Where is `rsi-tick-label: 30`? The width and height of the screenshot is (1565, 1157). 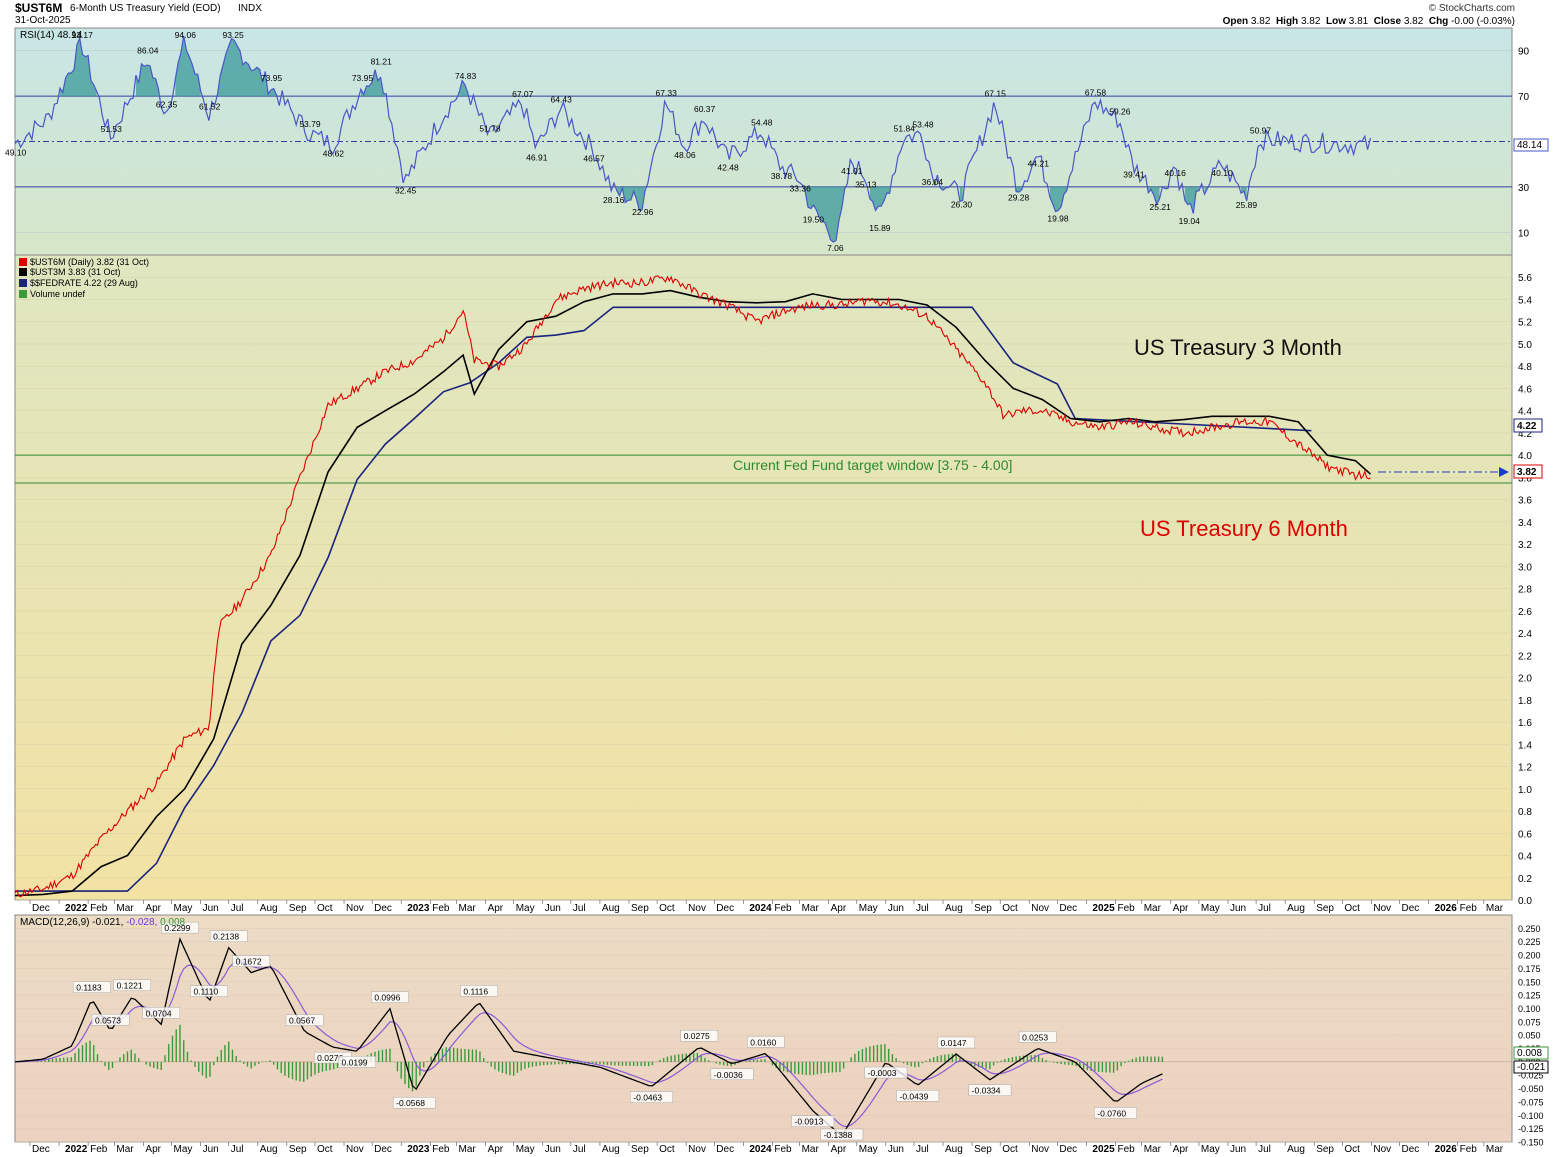 rsi-tick-label: 30 is located at coordinates (1524, 188).